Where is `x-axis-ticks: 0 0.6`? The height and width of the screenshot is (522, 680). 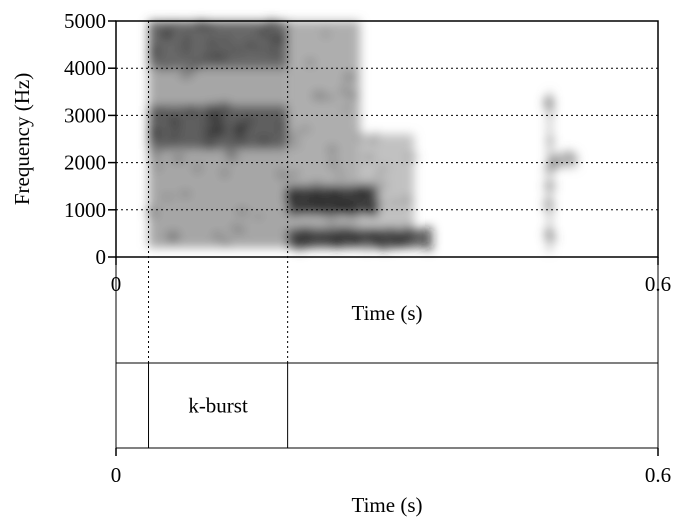
x-axis-ticks: 0 0.6 is located at coordinates (391, 276).